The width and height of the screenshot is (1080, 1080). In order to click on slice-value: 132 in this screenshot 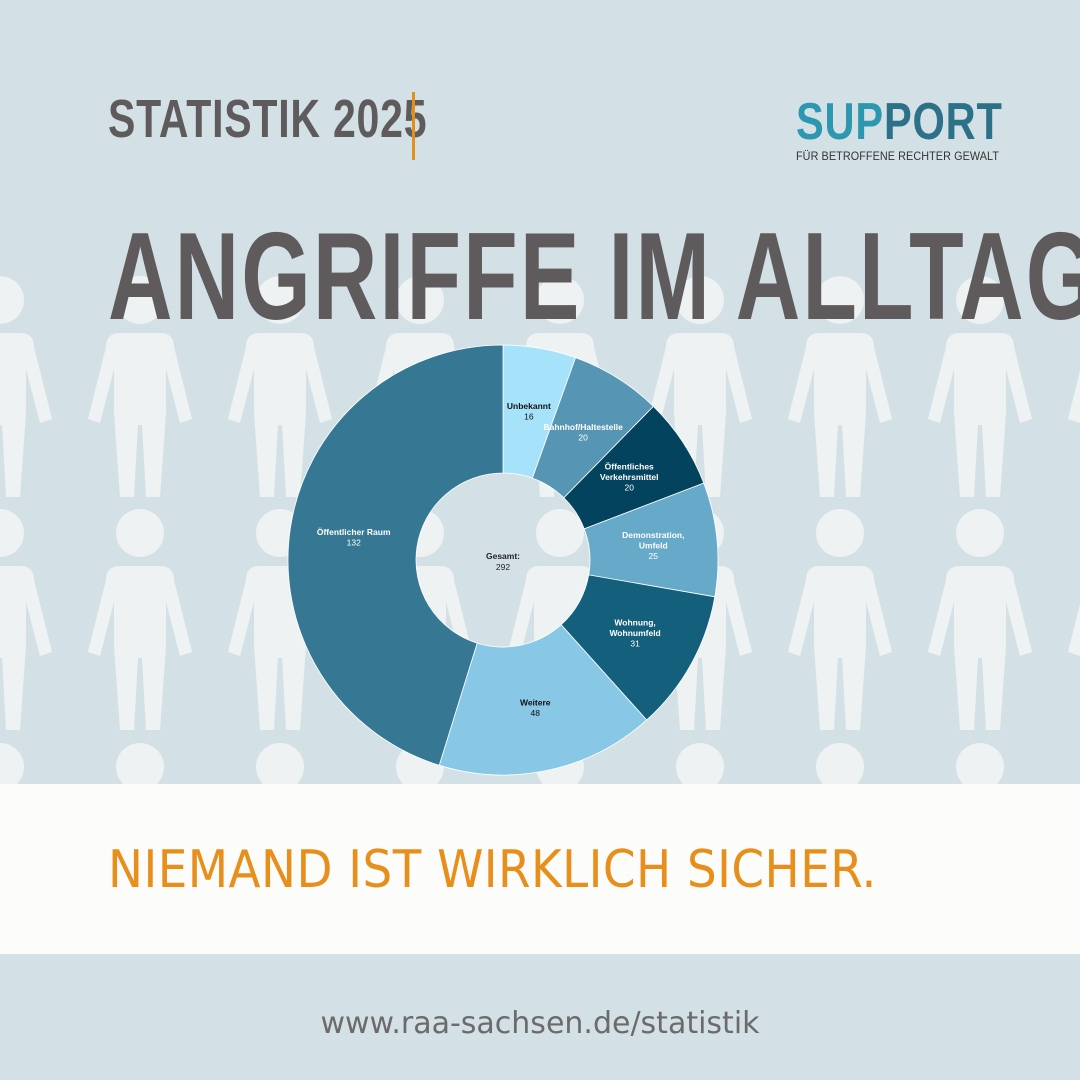, I will do `click(354, 543)`.